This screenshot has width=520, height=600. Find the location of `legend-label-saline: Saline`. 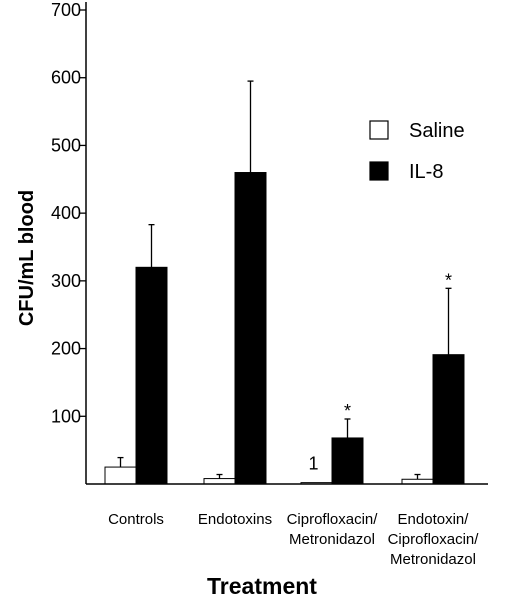

legend-label-saline: Saline is located at coordinates (437, 131).